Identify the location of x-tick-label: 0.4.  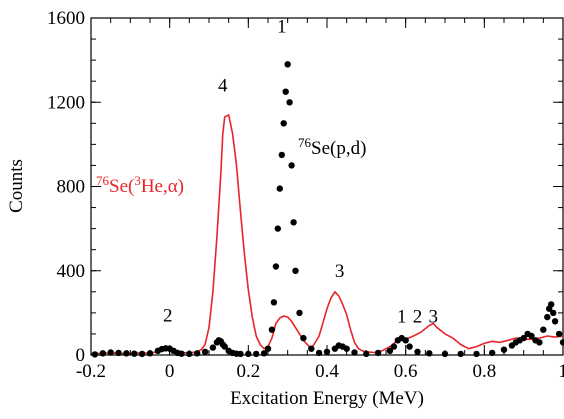
(327, 371).